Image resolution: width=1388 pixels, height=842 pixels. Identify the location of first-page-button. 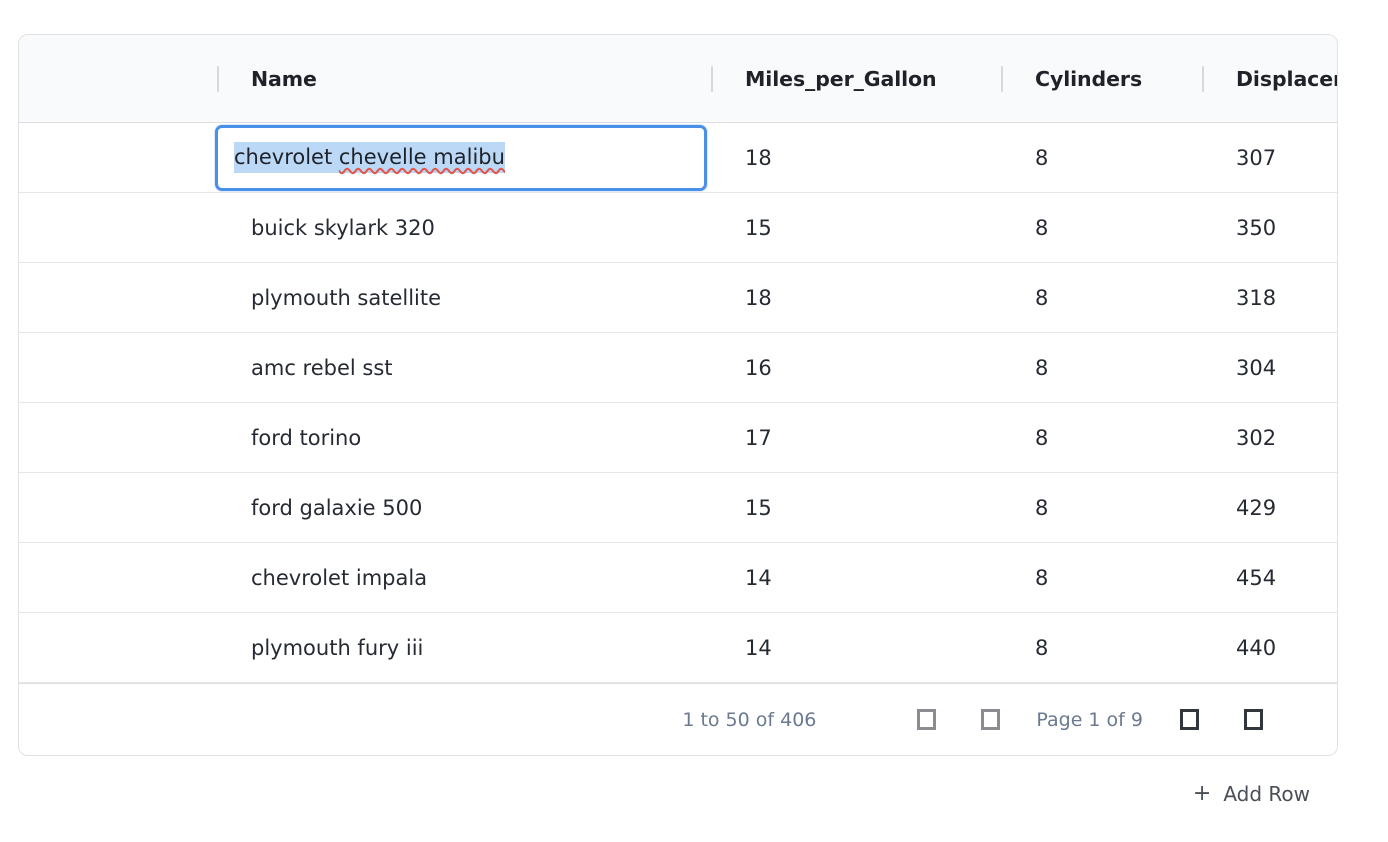
(926, 720).